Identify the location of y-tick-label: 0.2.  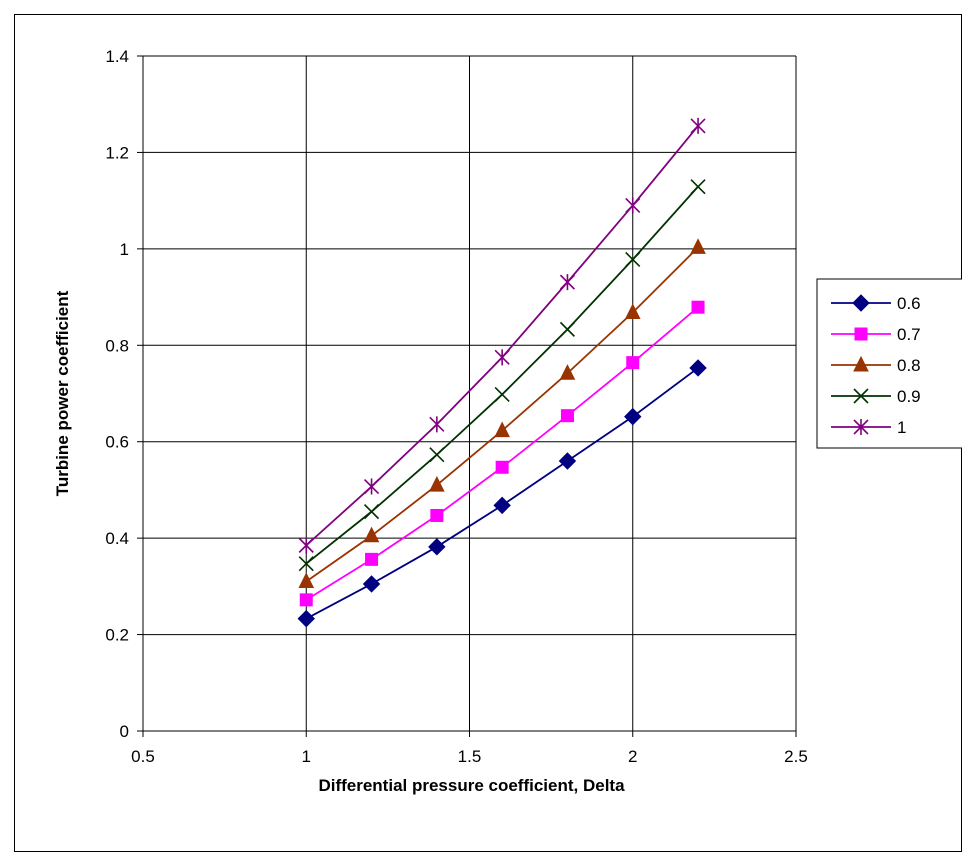
(117, 635).